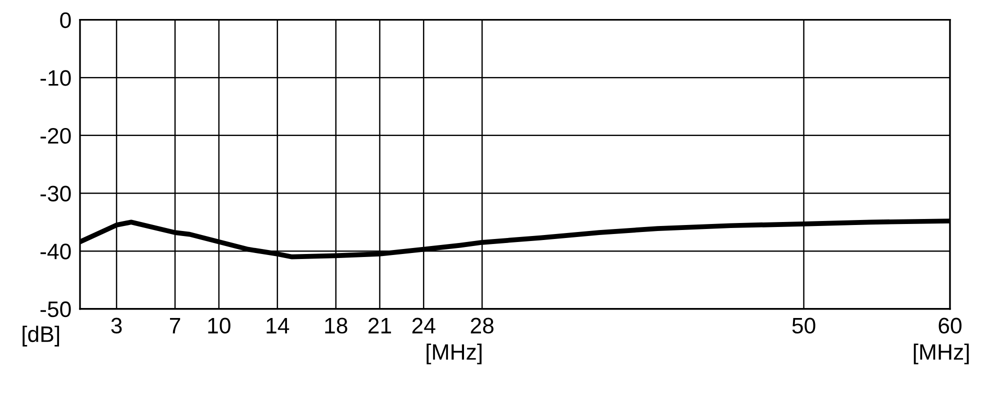 This screenshot has height=396, width=1000. What do you see at coordinates (41, 336) in the screenshot?
I see `y-axis-title: [dB]` at bounding box center [41, 336].